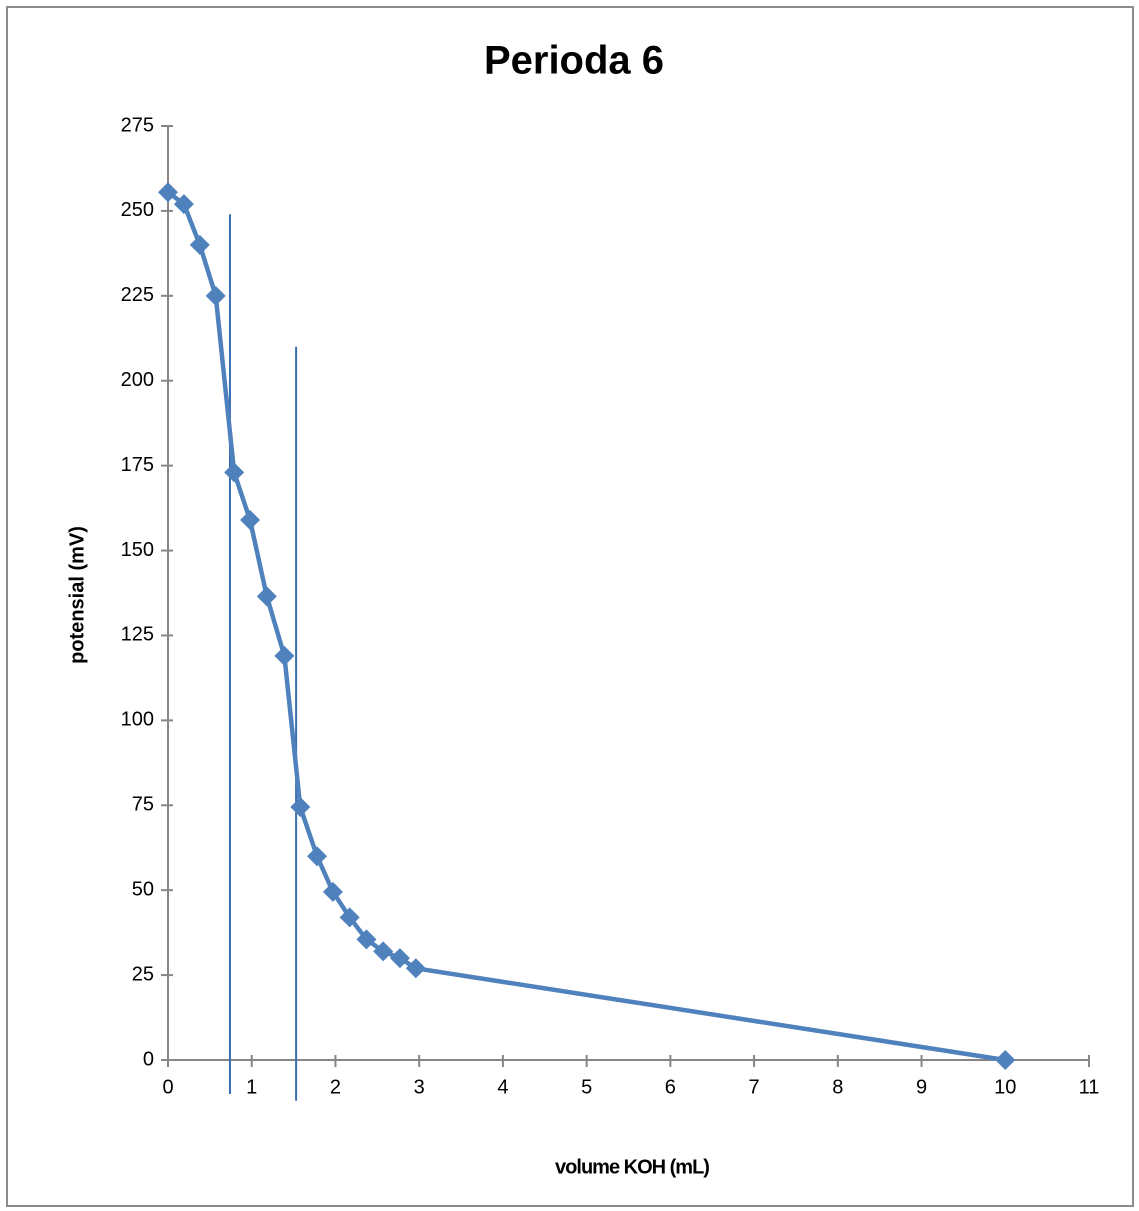 This screenshot has height=1211, width=1139. What do you see at coordinates (143, 805) in the screenshot?
I see `y-tick-label: 75` at bounding box center [143, 805].